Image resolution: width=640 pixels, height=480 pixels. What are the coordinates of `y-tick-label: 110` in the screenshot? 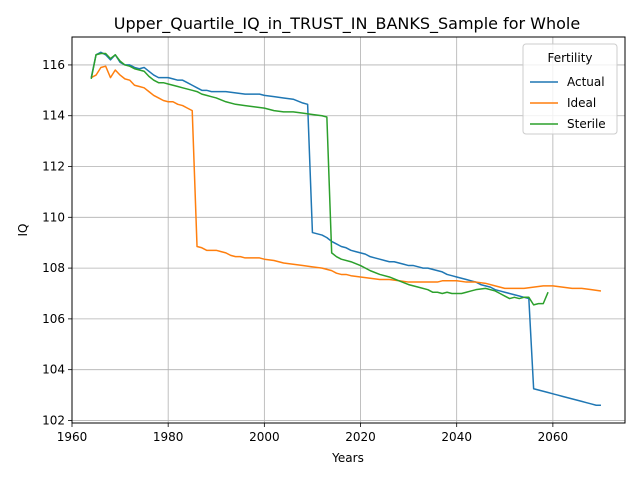 It's located at (53, 217).